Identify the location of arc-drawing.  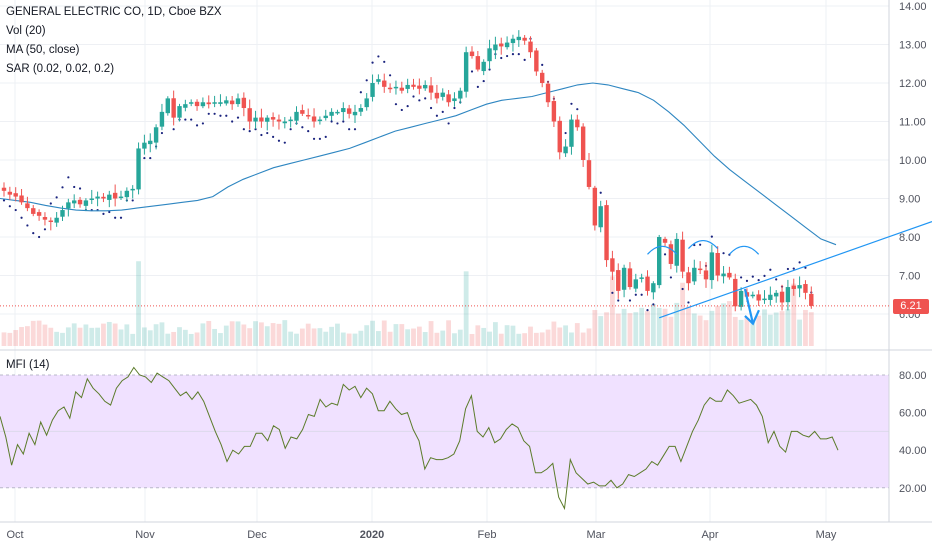
(662, 250).